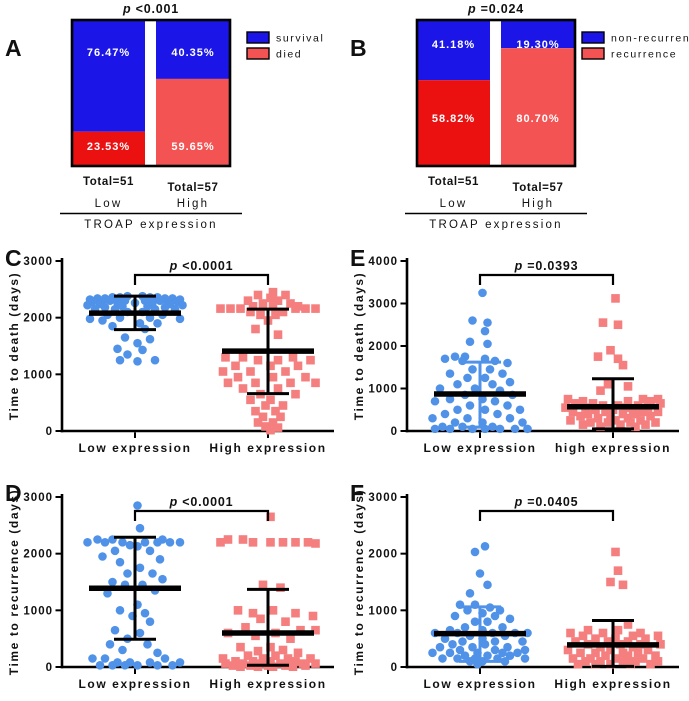 The height and width of the screenshot is (701, 689). I want to click on bar-segment-non-recurrence, so click(538, 34).